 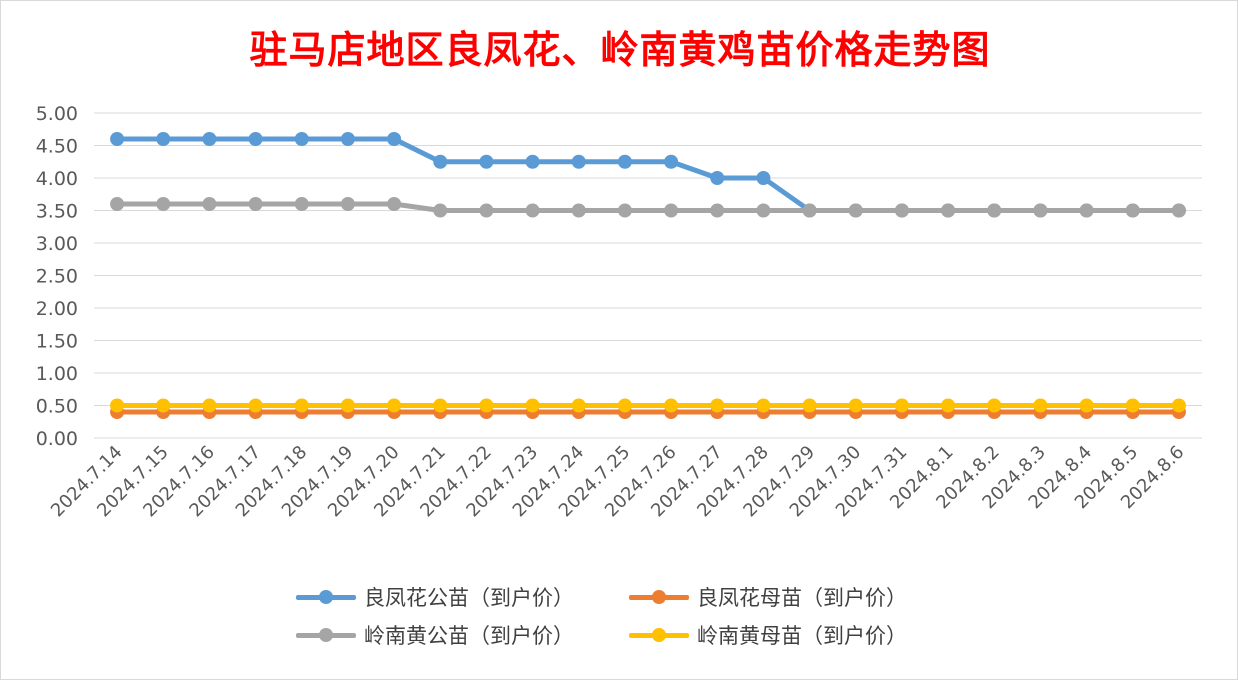 What do you see at coordinates (57, 212) in the screenshot?
I see `y-tick-label: 3.50` at bounding box center [57, 212].